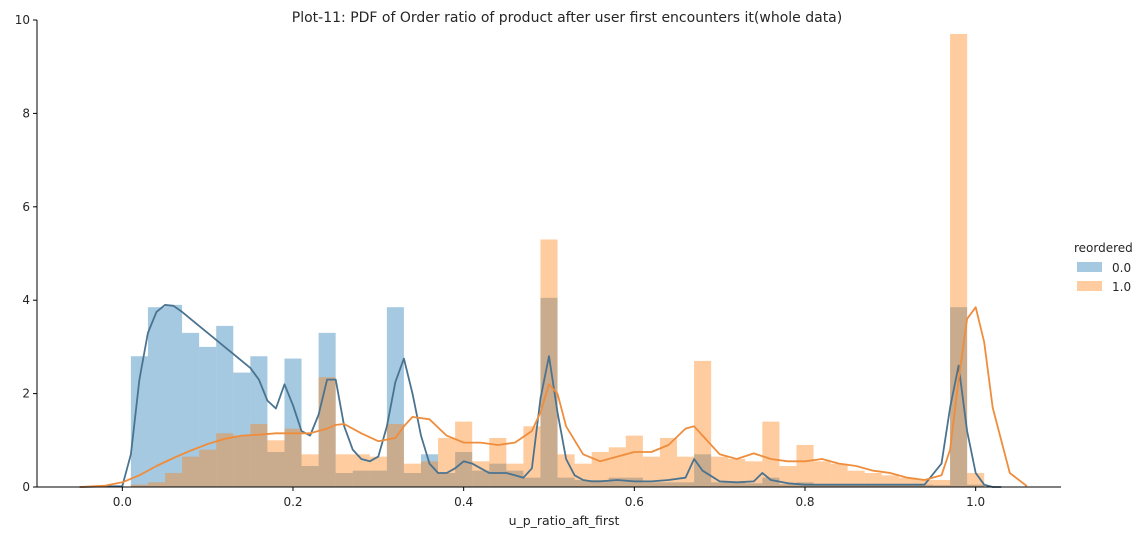  I want to click on x-tick-label: 1.0, so click(975, 502).